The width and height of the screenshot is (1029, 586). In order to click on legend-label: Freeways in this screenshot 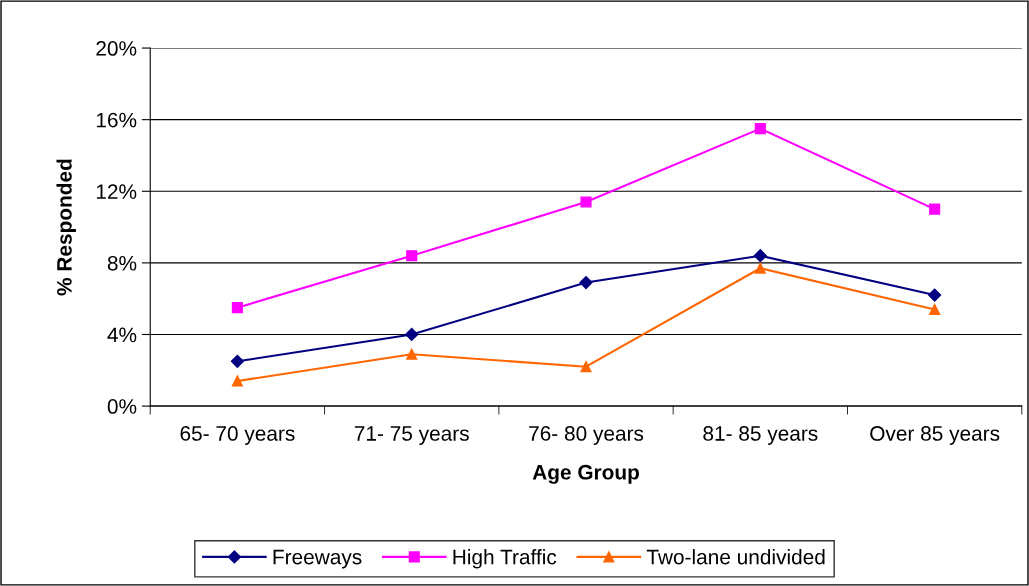, I will do `click(317, 559)`.